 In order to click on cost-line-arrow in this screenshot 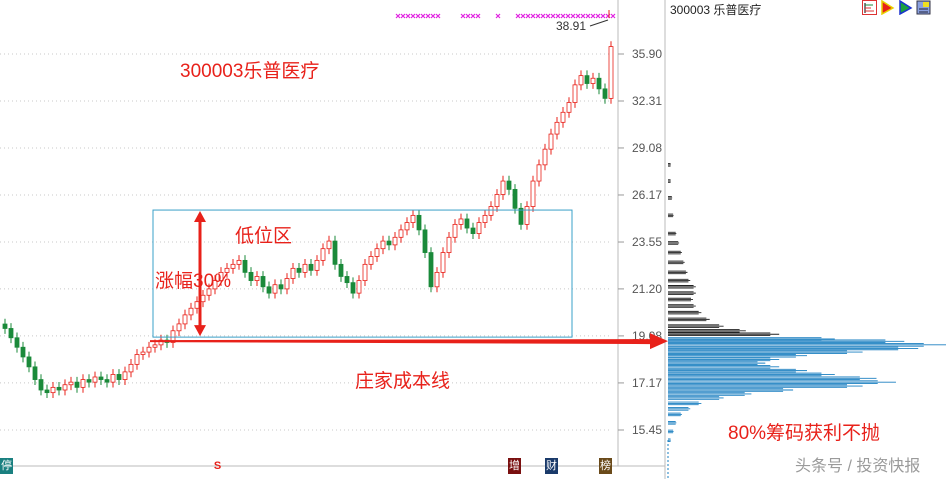, I will do `click(409, 341)`.